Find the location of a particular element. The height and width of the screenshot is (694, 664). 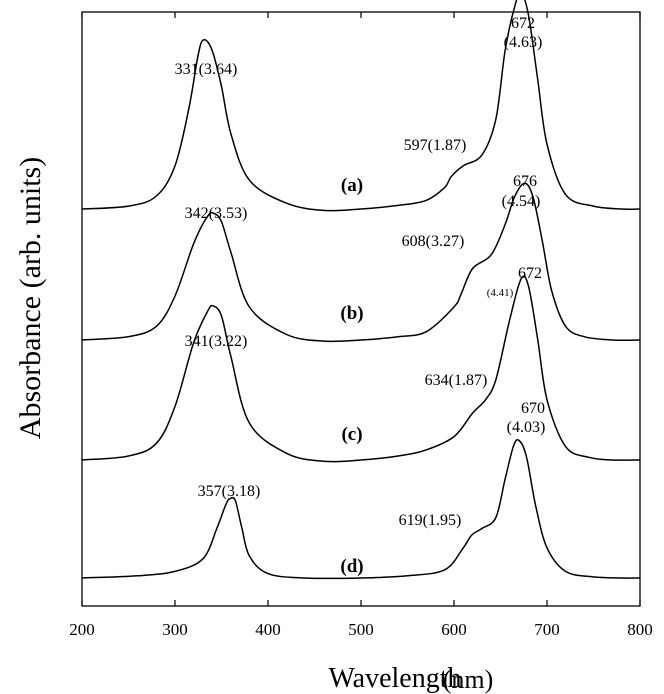

x-axis-label: Wavelength is located at coordinates (394, 678).